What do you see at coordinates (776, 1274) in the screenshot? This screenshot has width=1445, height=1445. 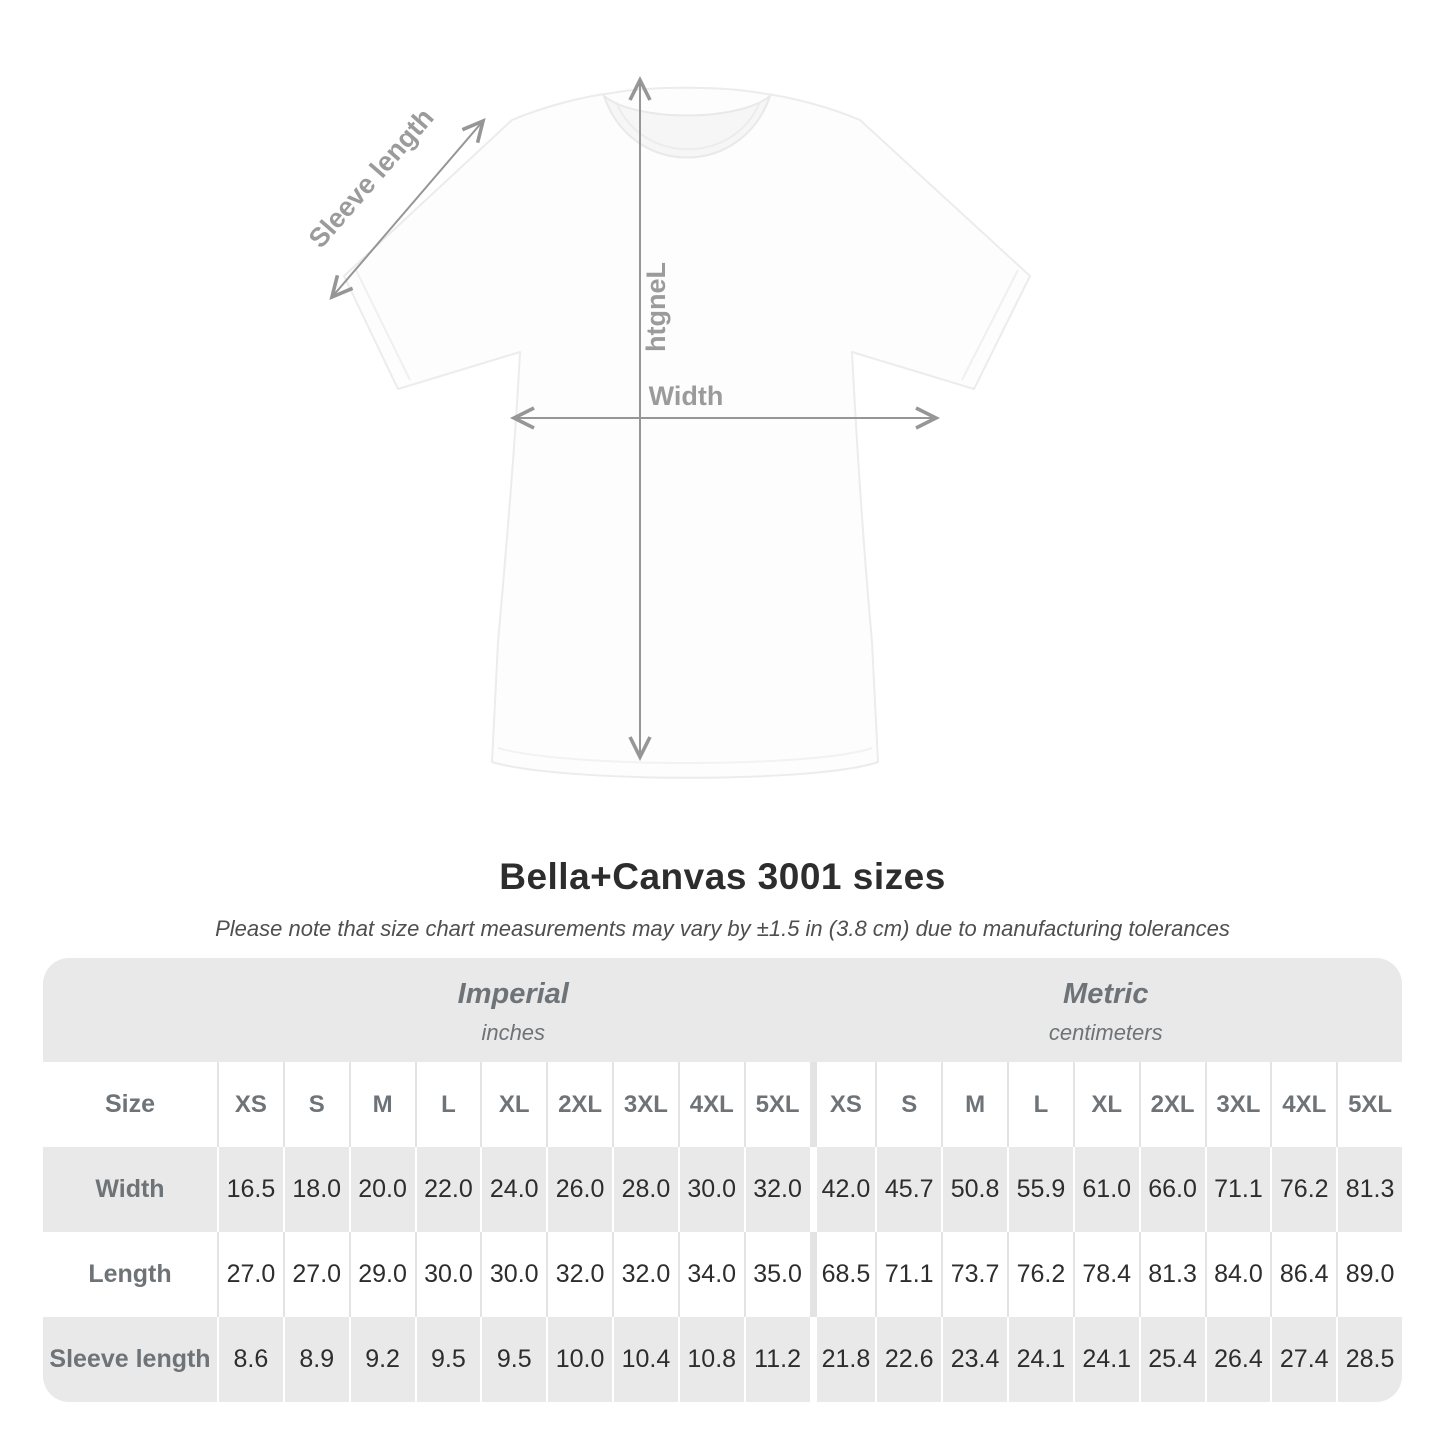 I see `value-cell: 35.0` at bounding box center [776, 1274].